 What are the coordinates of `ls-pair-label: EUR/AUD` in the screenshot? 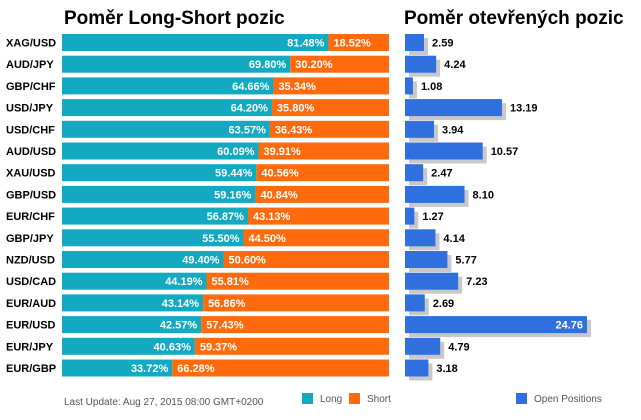 It's located at (31, 304).